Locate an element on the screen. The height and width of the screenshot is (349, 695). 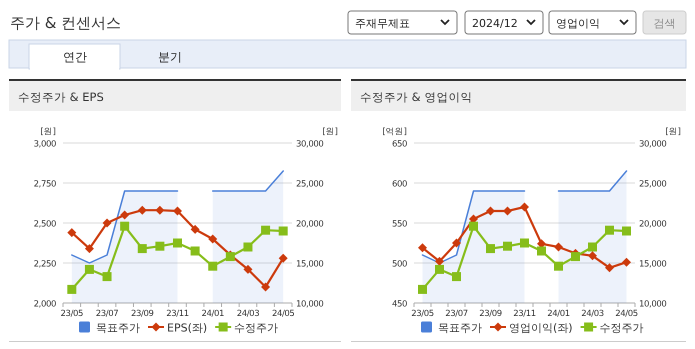
chart-title: 수정주가 & 영업이익 is located at coordinates (416, 97).